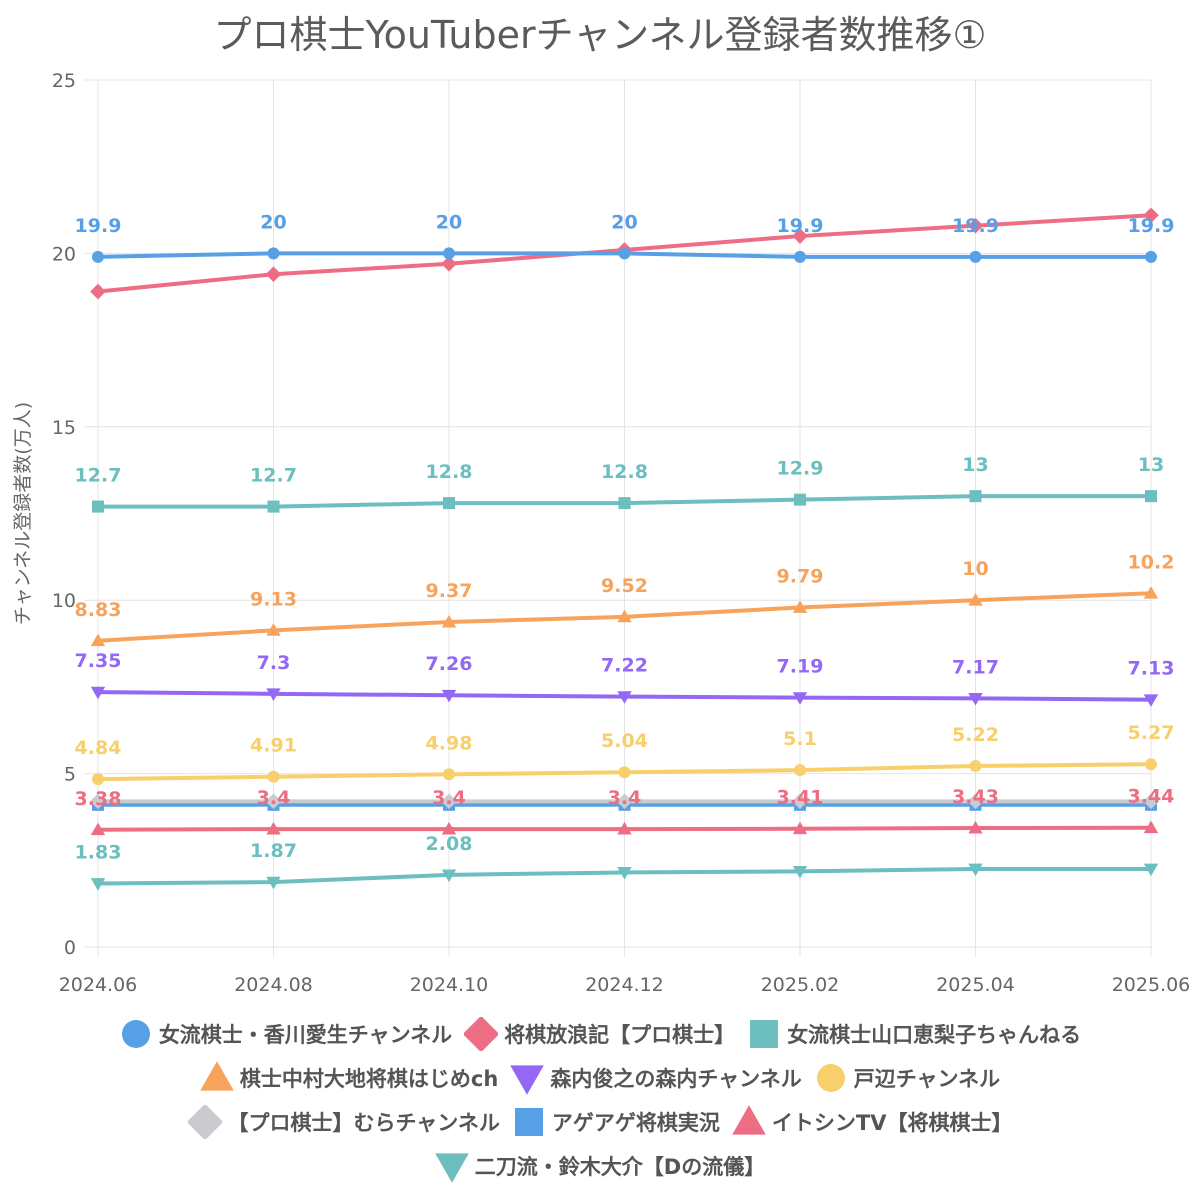 The image size is (1200, 1200). What do you see at coordinates (975, 667) in the screenshot?
I see `data-label: 7.17` at bounding box center [975, 667].